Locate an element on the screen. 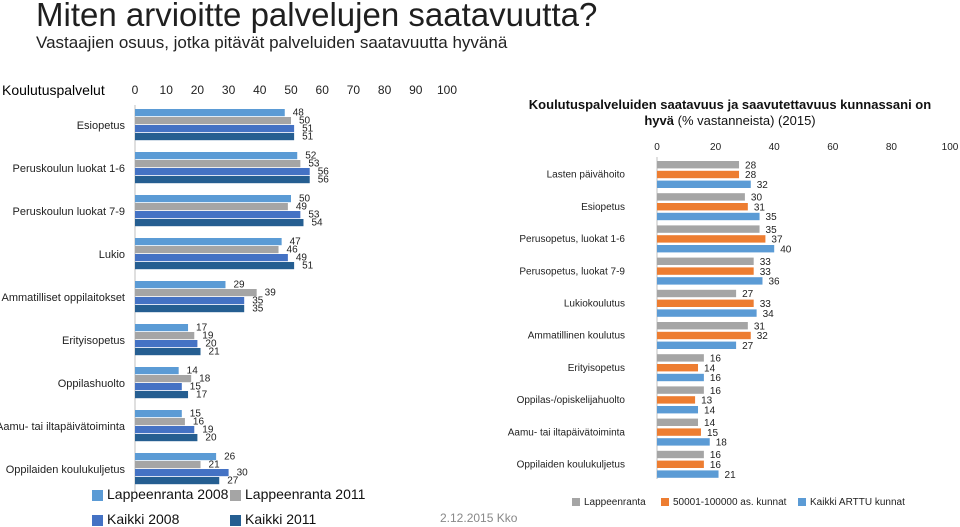 This screenshot has width=960, height=527. right-chart-title-suffix: (% vastanneista) (2015) is located at coordinates (746, 120).